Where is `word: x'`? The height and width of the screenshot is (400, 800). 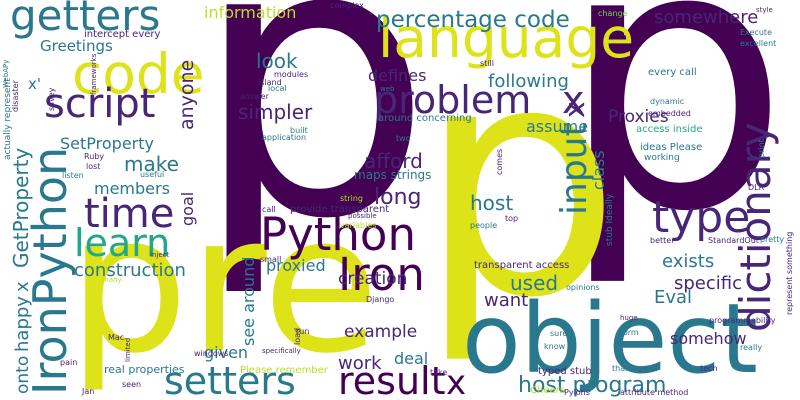 word: x' is located at coordinates (34, 84).